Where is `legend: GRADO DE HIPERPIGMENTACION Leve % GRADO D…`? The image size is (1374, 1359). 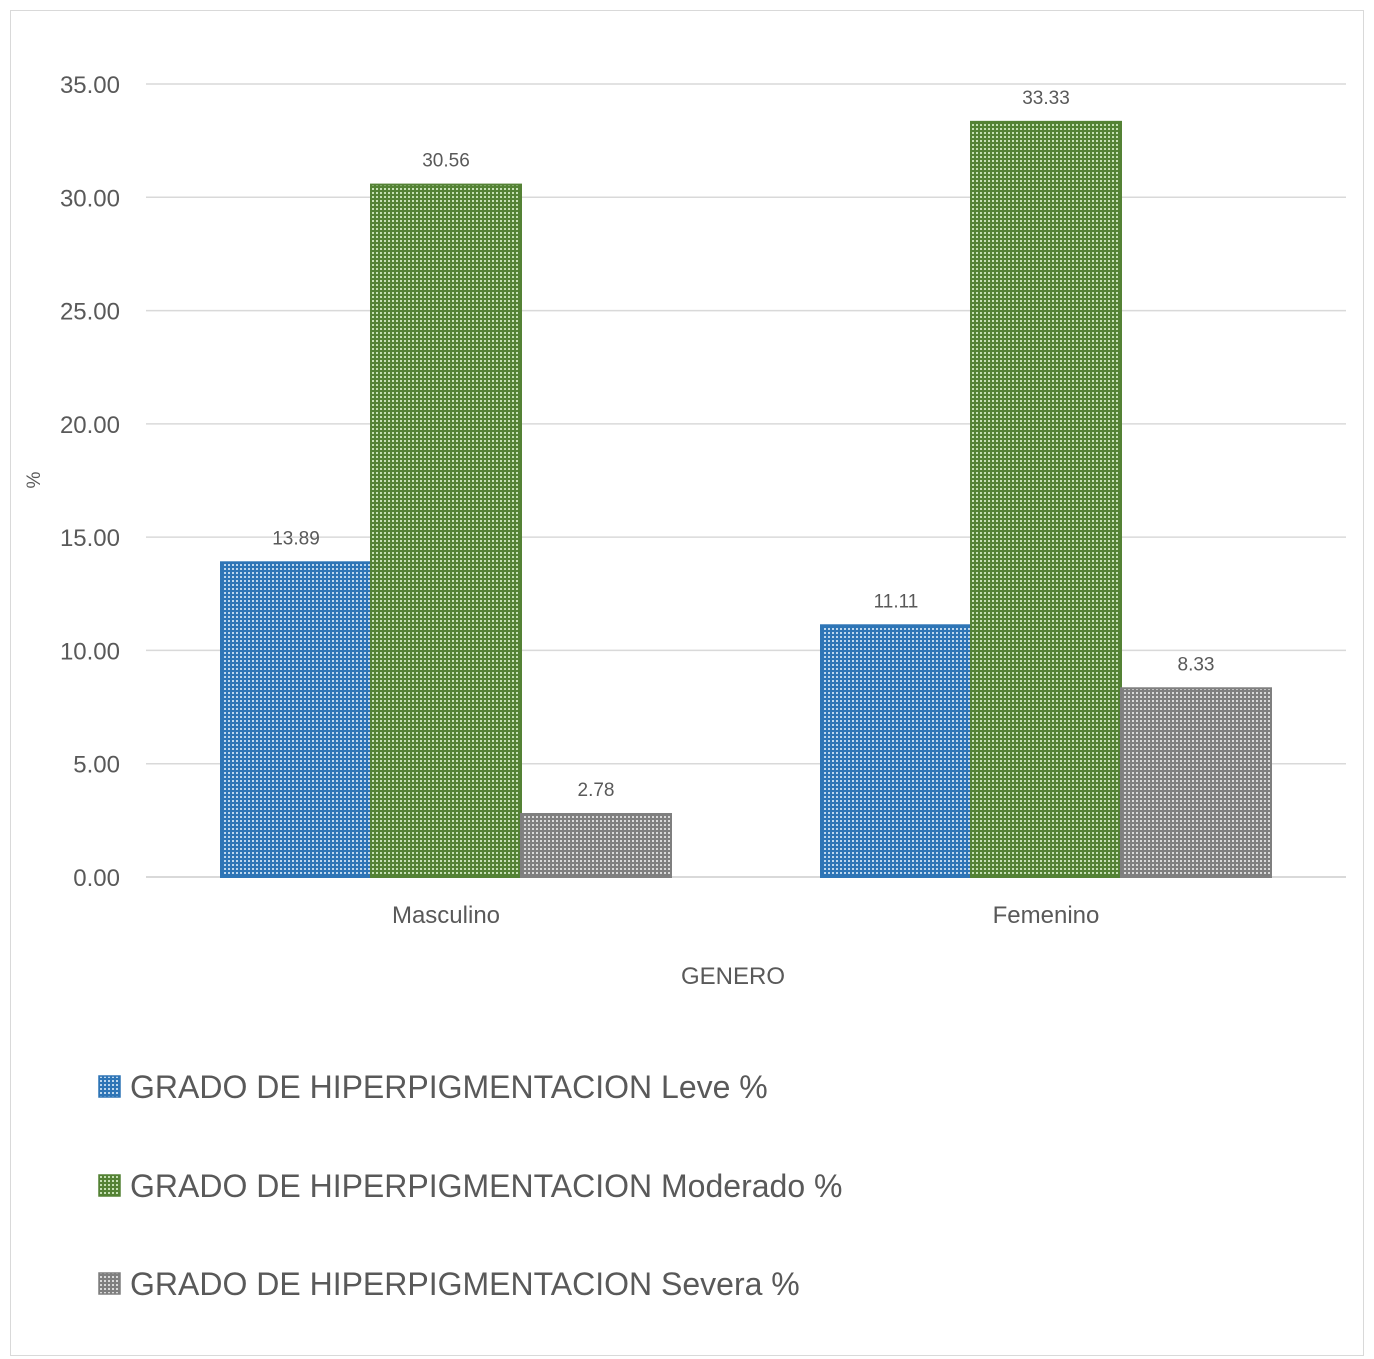
legend: GRADO DE HIPERPIGMENTACION Leve % GRADO D… is located at coordinates (470, 1185).